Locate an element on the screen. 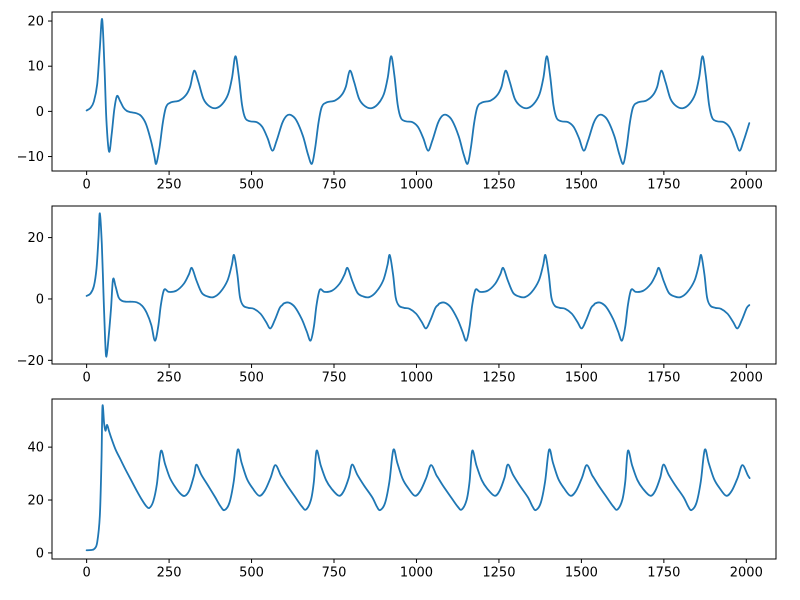  y-tick-label: −10 is located at coordinates (30, 157).